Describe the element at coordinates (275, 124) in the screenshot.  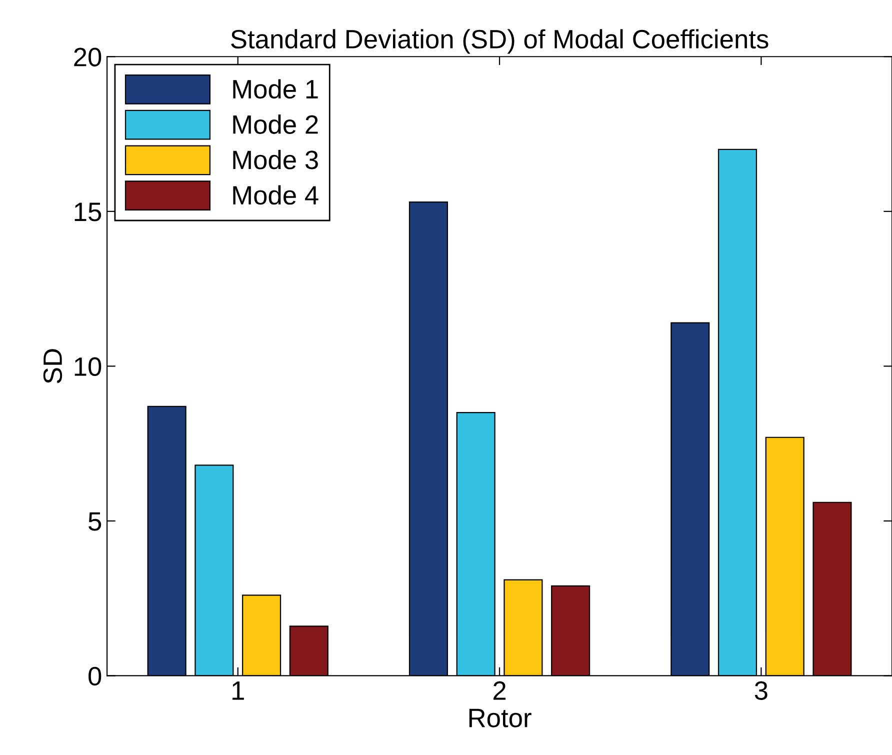
I see `legend-label: Mode 2` at that location.